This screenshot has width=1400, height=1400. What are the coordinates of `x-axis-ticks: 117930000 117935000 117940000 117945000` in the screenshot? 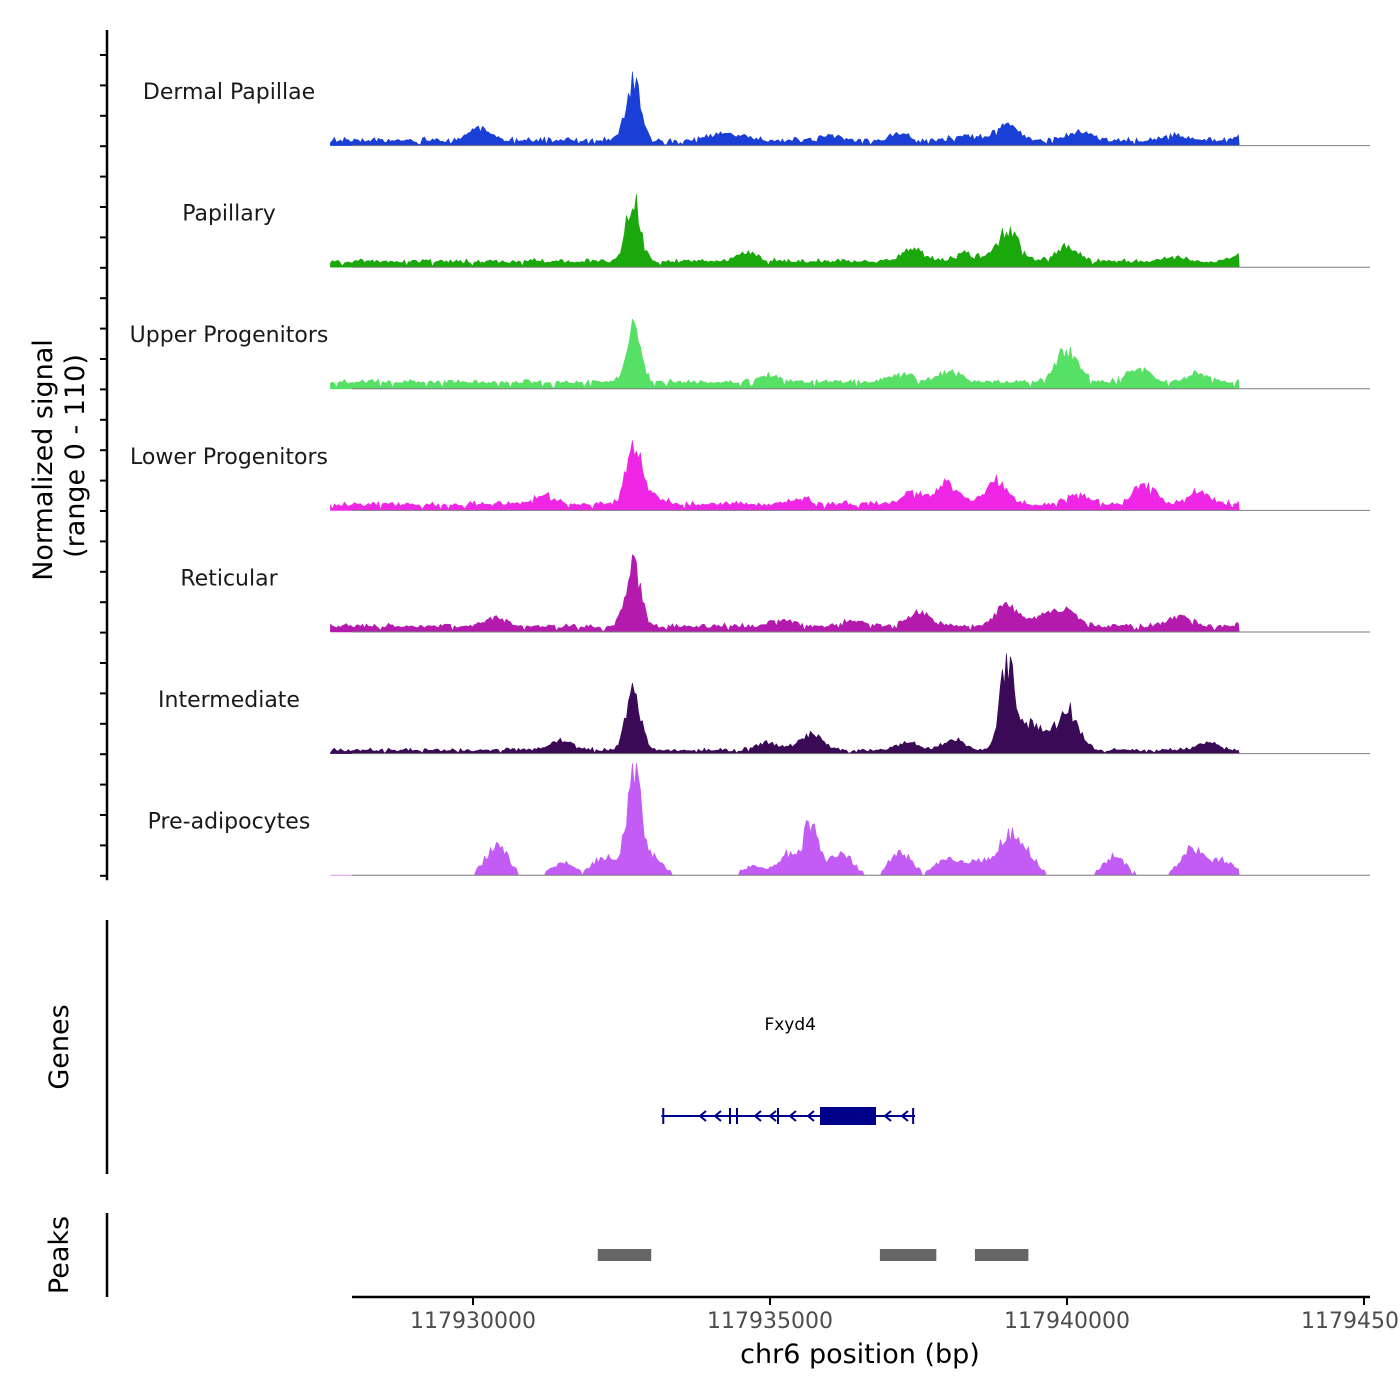 It's located at (905, 1315).